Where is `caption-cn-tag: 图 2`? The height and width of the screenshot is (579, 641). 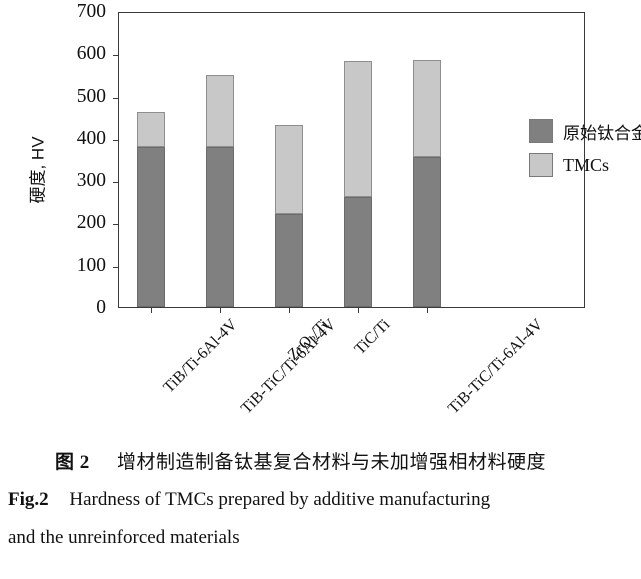
caption-cn-tag: 图 2 is located at coordinates (72, 462).